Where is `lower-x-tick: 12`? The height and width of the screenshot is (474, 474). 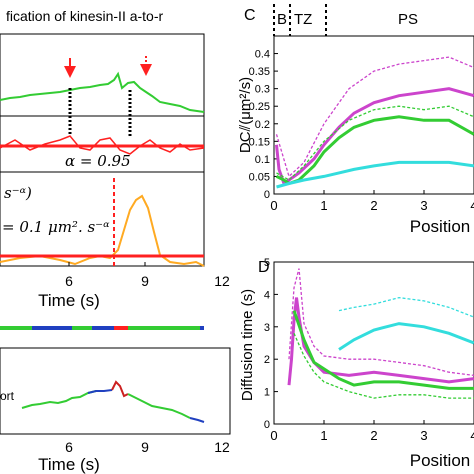 lower-x-tick: 12 is located at coordinates (222, 447).